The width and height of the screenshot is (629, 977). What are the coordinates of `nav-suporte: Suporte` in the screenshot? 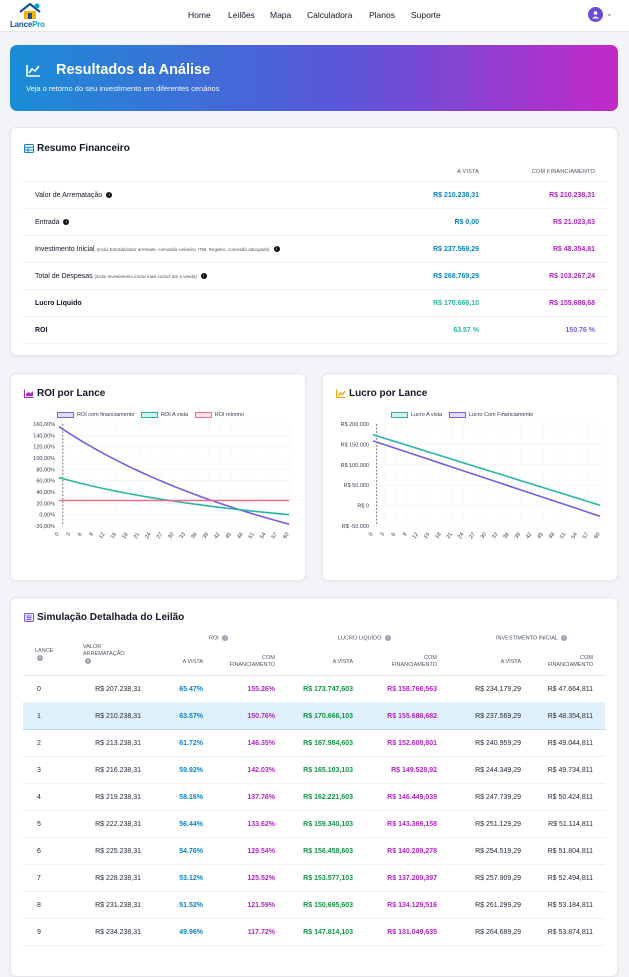 It's located at (426, 15).